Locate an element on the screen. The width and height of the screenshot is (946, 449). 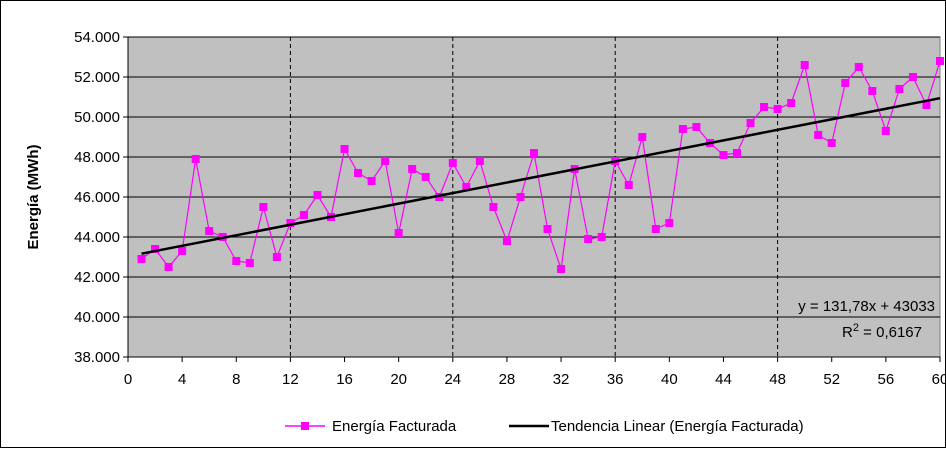
r-squared-superscript: 2 is located at coordinates (856, 328).